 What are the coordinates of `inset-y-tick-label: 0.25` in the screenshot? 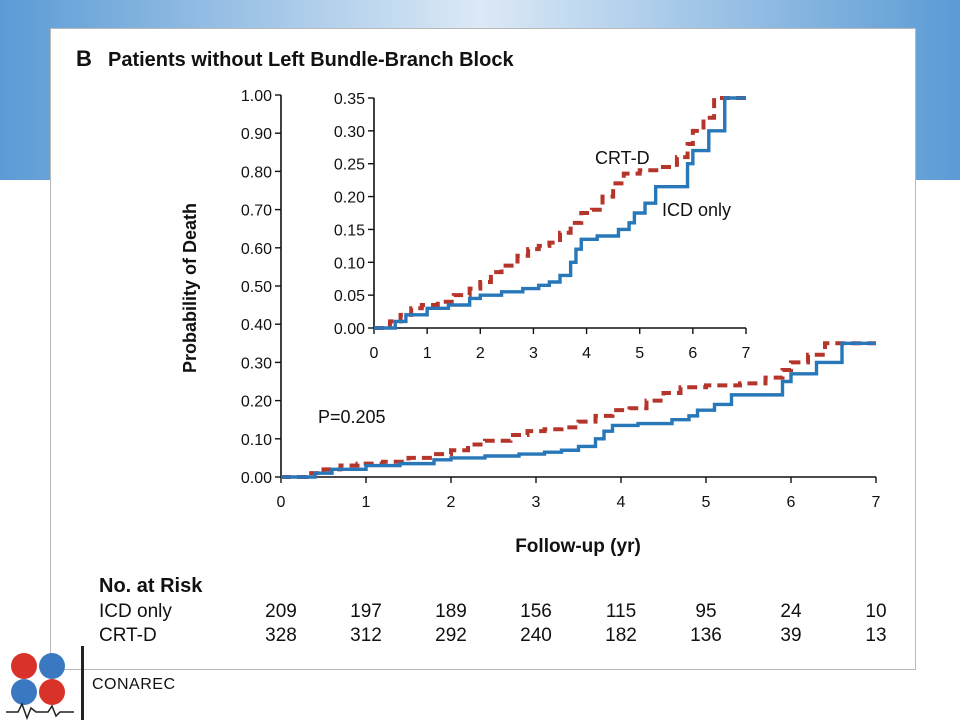 It's located at (349, 165).